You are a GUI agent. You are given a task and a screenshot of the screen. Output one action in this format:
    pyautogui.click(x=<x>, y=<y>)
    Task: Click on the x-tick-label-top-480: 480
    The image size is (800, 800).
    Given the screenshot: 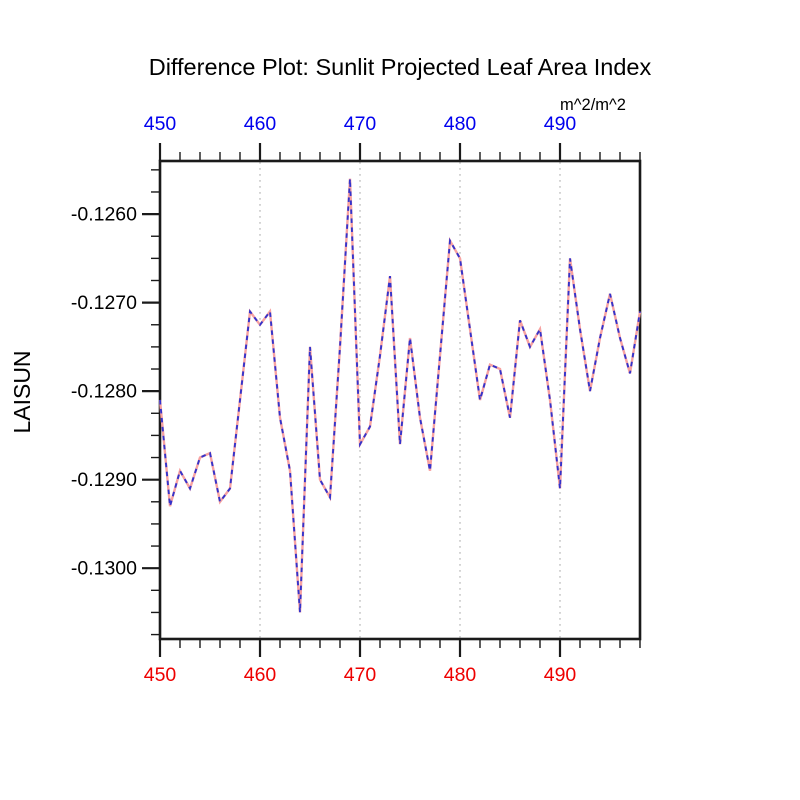 What is the action you would take?
    pyautogui.click(x=460, y=124)
    